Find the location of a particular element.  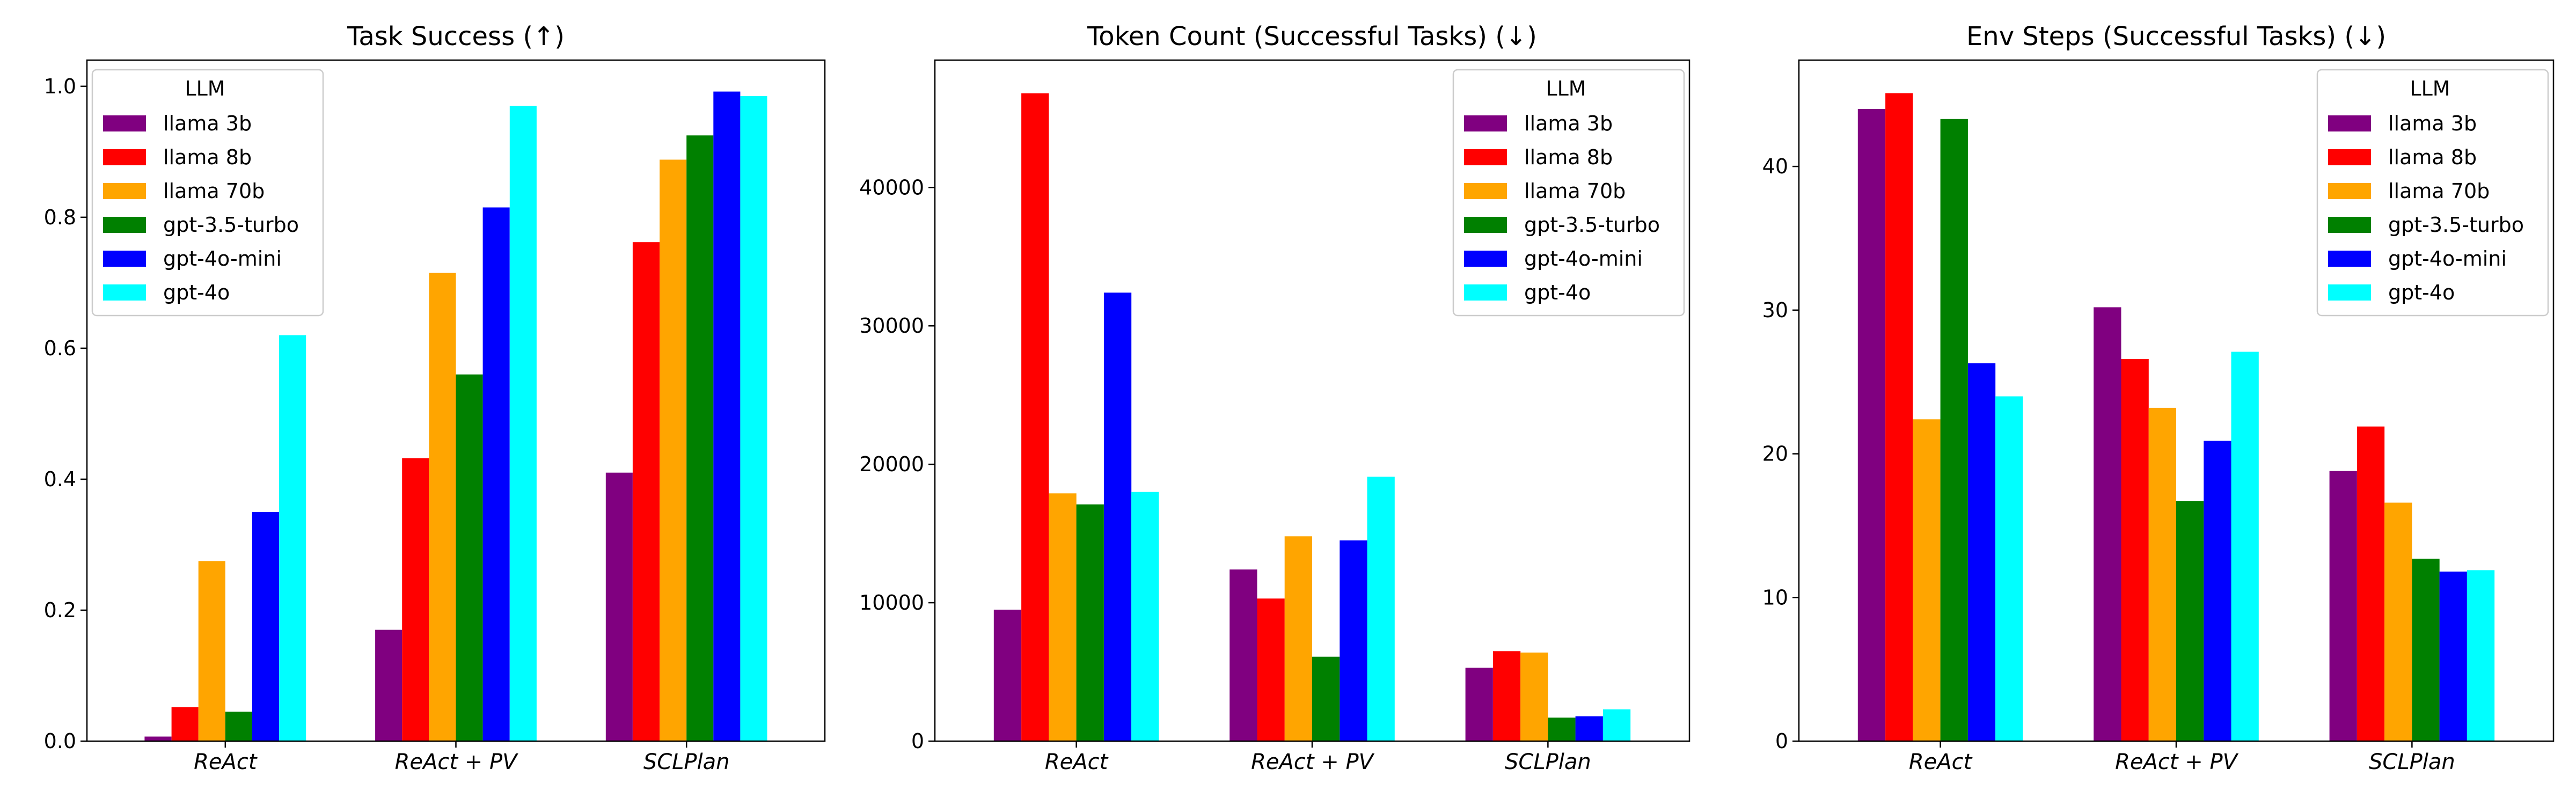

y-tick-label: 0.6 is located at coordinates (60, 348).